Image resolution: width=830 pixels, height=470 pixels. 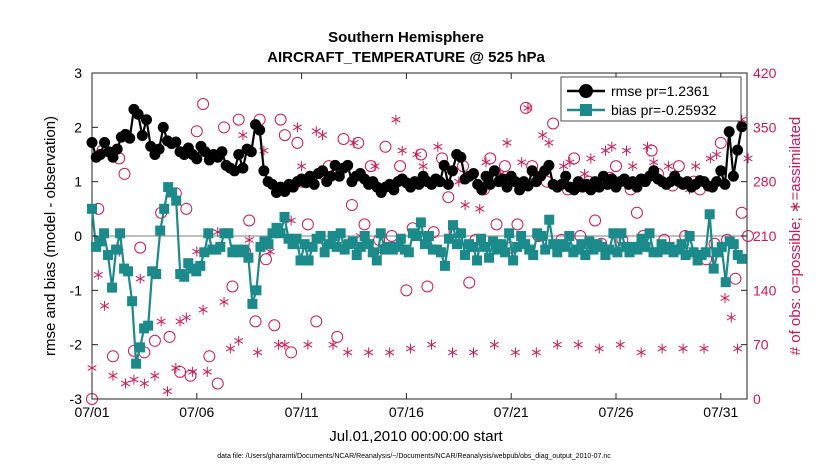 What do you see at coordinates (406, 412) in the screenshot?
I see `x-tick-label: 07/16` at bounding box center [406, 412].